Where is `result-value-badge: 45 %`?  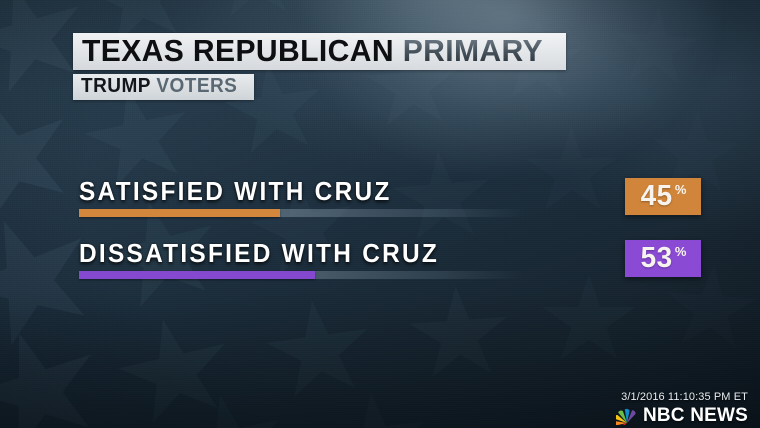 result-value-badge: 45 % is located at coordinates (663, 196).